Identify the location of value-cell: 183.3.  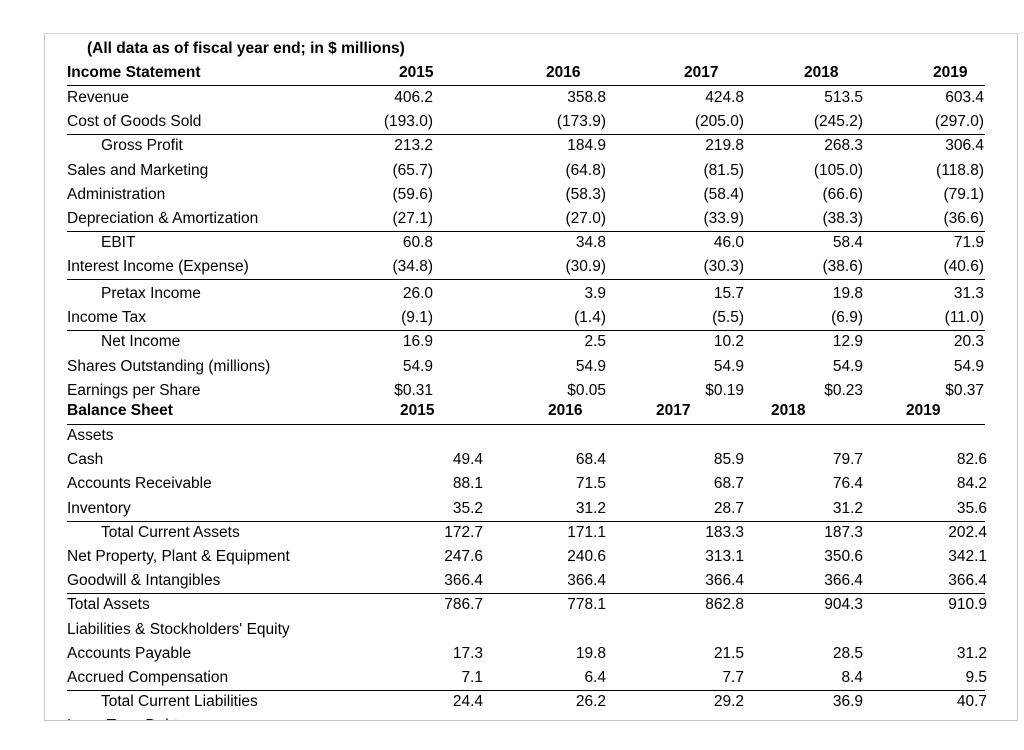
(724, 532).